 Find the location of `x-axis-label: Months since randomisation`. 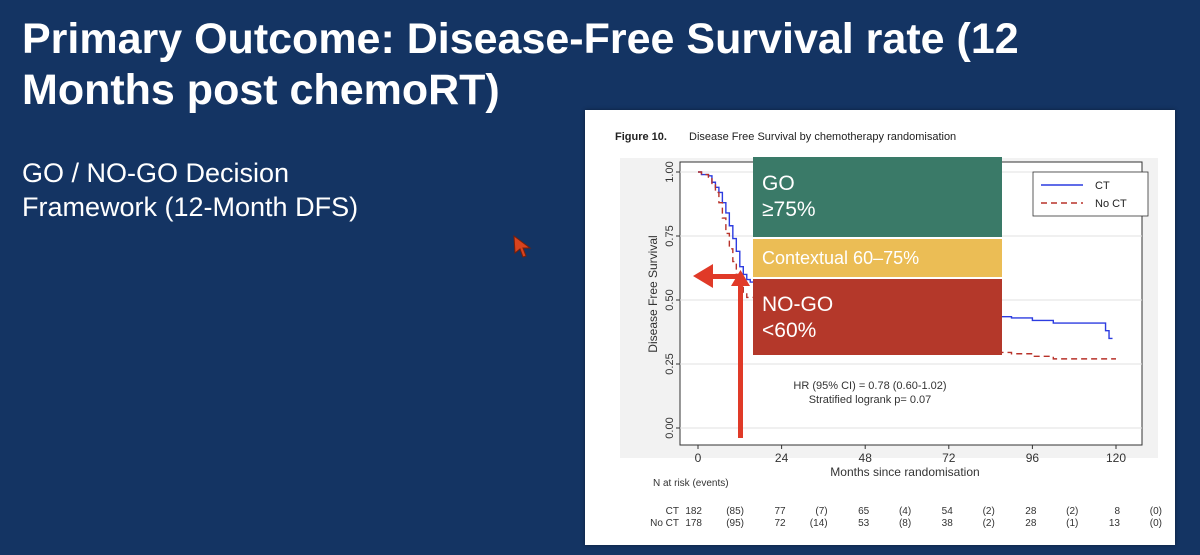

x-axis-label: Months since randomisation is located at coordinates (904, 472).